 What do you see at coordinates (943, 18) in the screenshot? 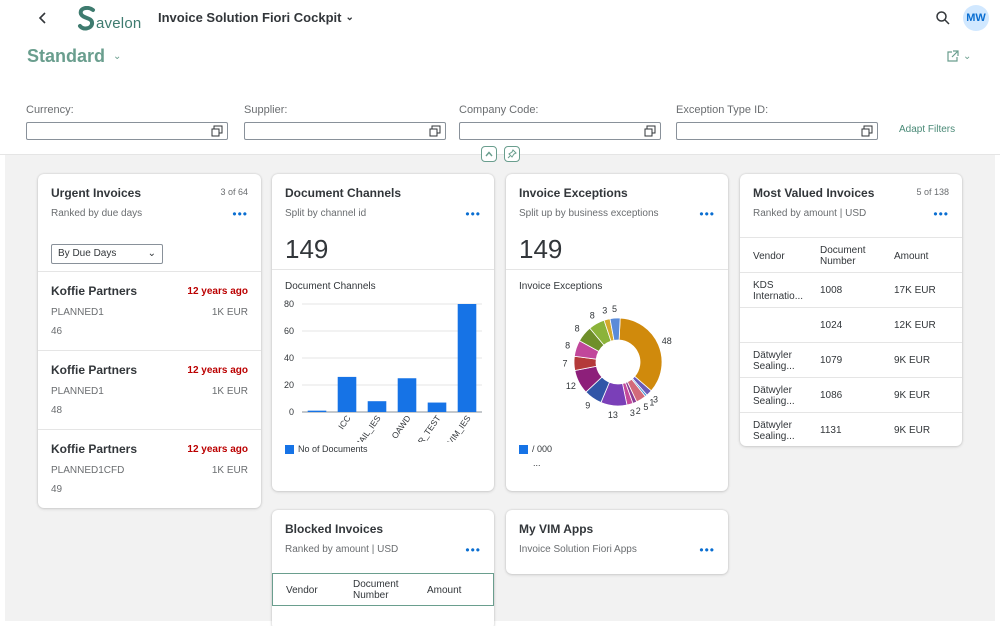
I see `search-button` at bounding box center [943, 18].